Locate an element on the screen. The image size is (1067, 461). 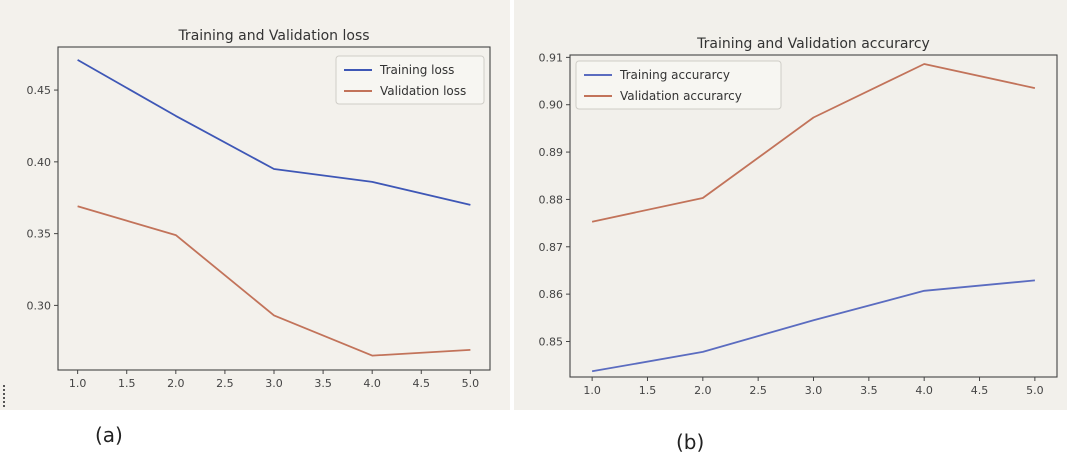
y-tick-label: 0.45 is located at coordinates (39, 90).